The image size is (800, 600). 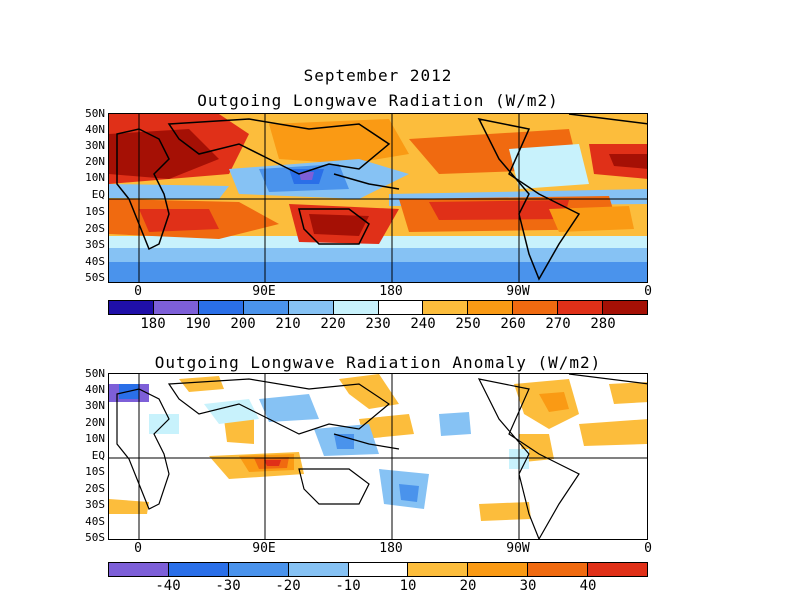 I want to click on colorbar-label: 20, so click(x=468, y=586).